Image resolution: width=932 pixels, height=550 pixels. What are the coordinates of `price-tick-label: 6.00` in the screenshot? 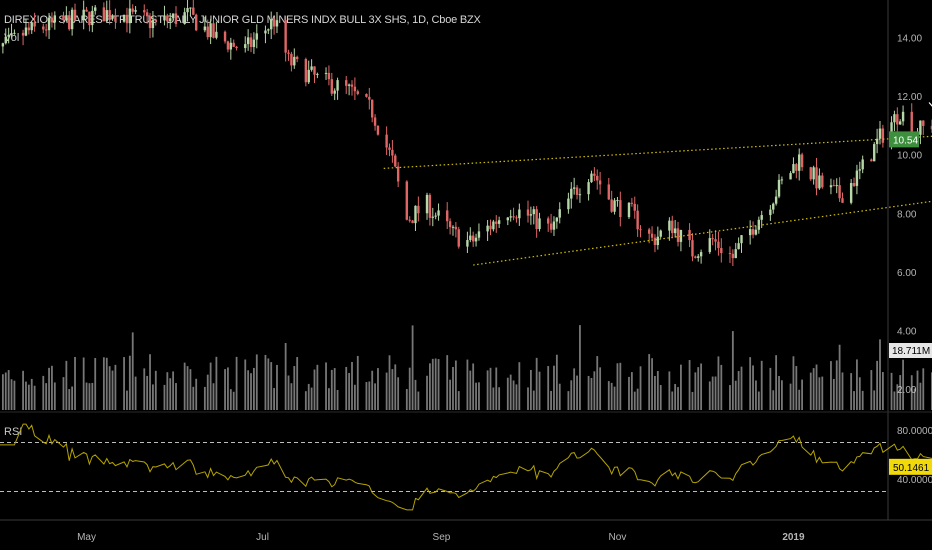 It's located at (907, 273).